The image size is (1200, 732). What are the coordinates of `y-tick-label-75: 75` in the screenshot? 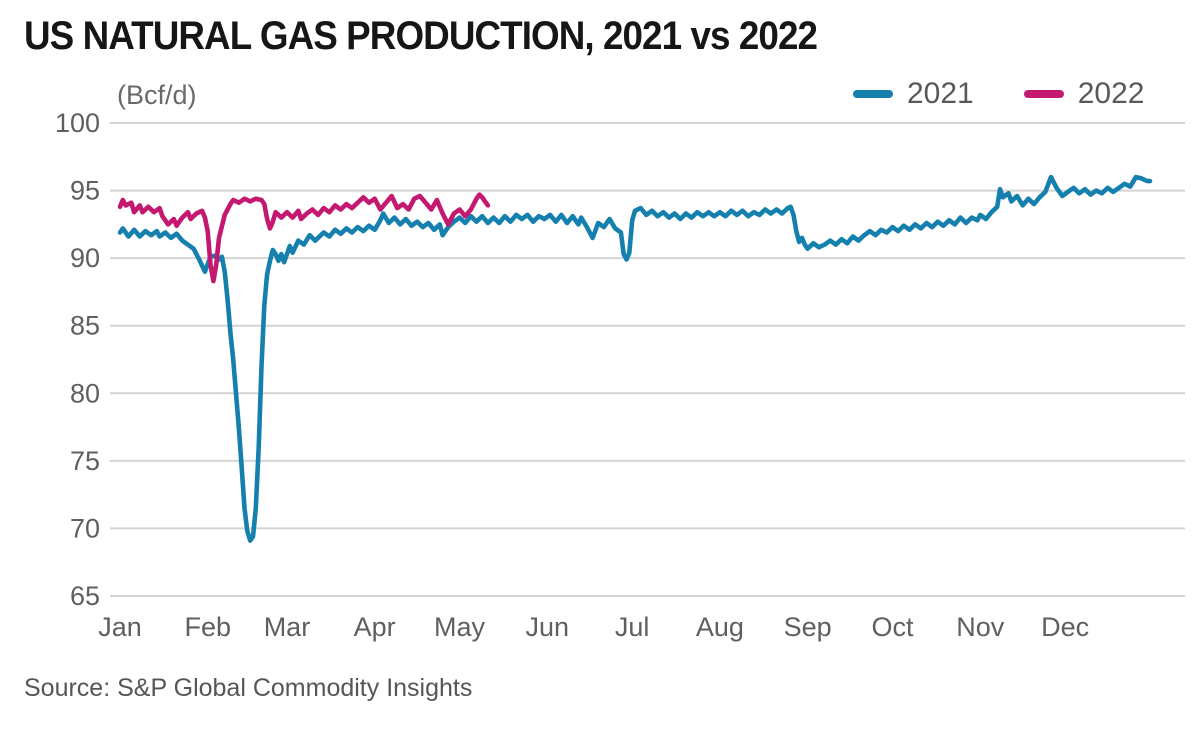 It's located at (85, 461).